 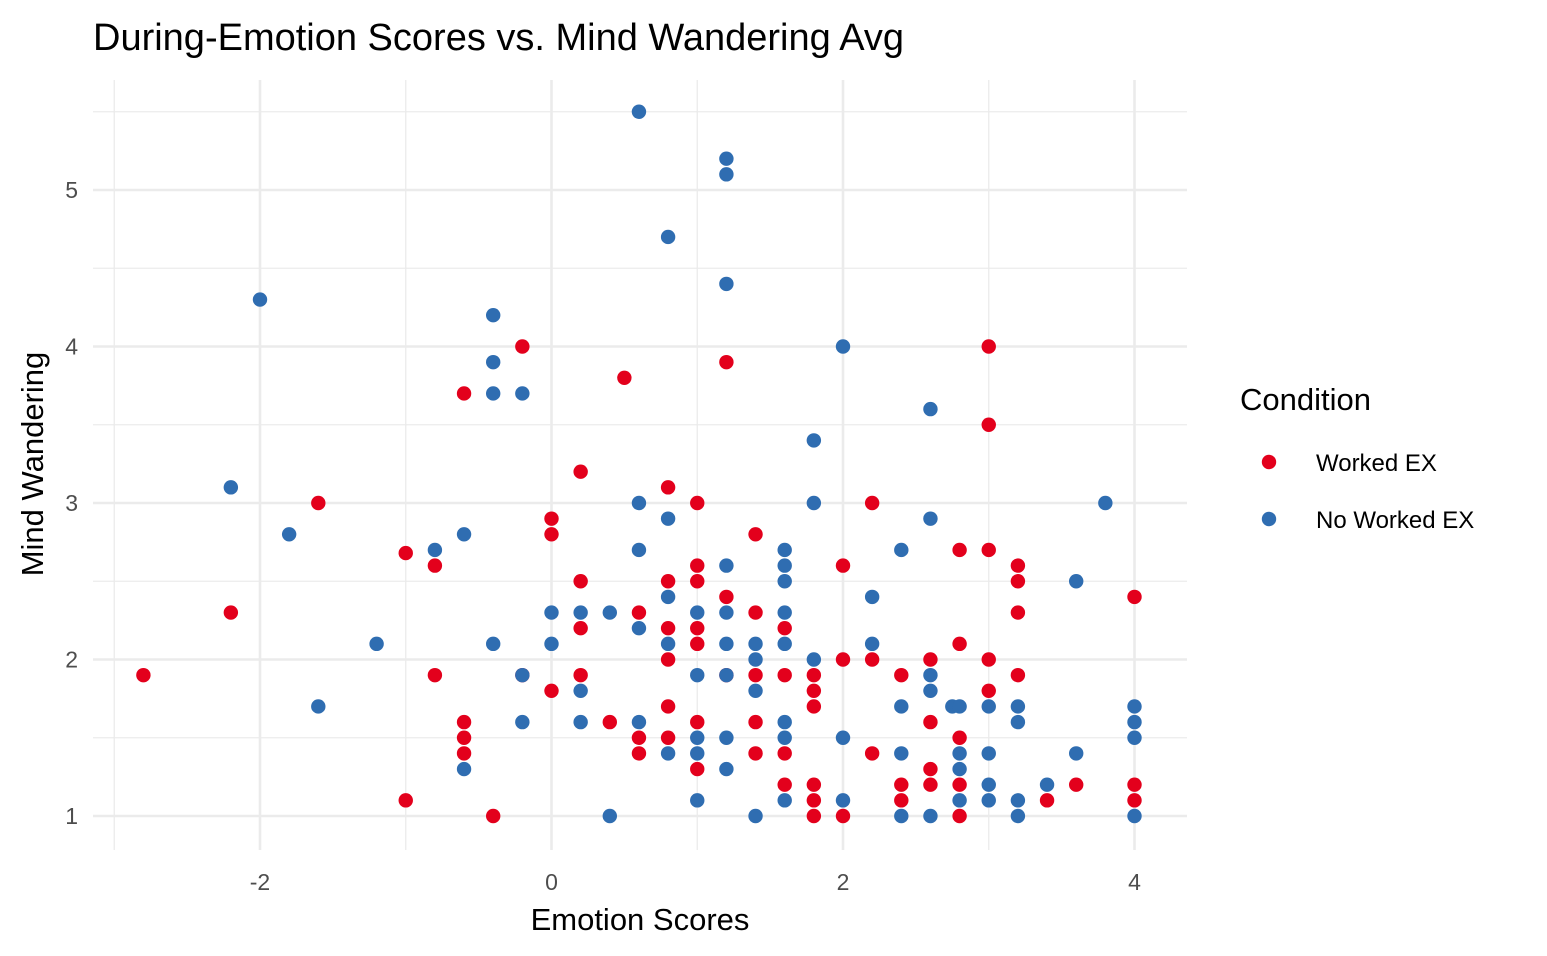 I want to click on y-tick-label: 1, so click(x=71, y=816).